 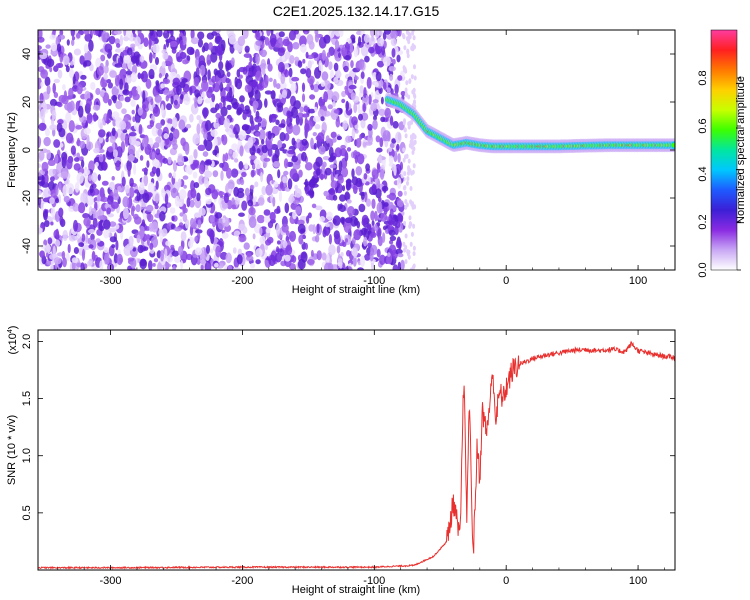 What do you see at coordinates (13, 340) in the screenshot?
I see `snr-y-multiplier: (x104)` at bounding box center [13, 340].